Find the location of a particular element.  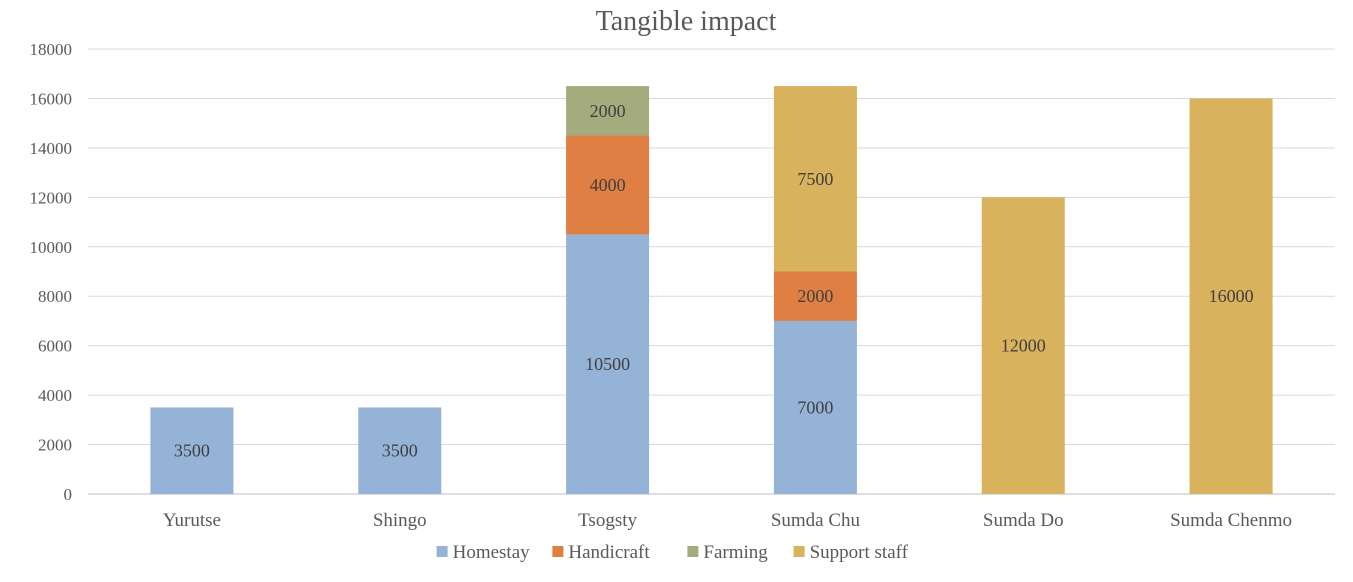

y-tick-label: 4000 is located at coordinates (55, 395).